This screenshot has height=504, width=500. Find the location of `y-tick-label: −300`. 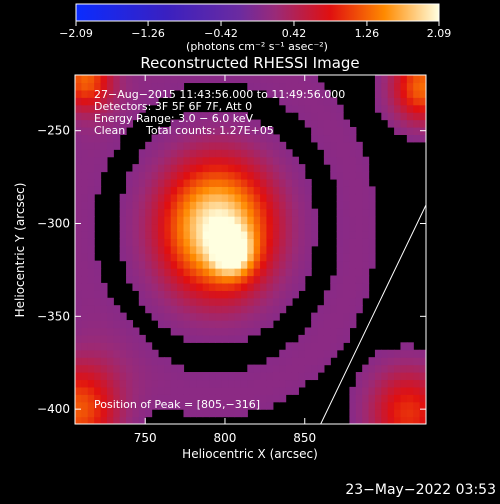

y-tick-label: −300 is located at coordinates (53, 224).